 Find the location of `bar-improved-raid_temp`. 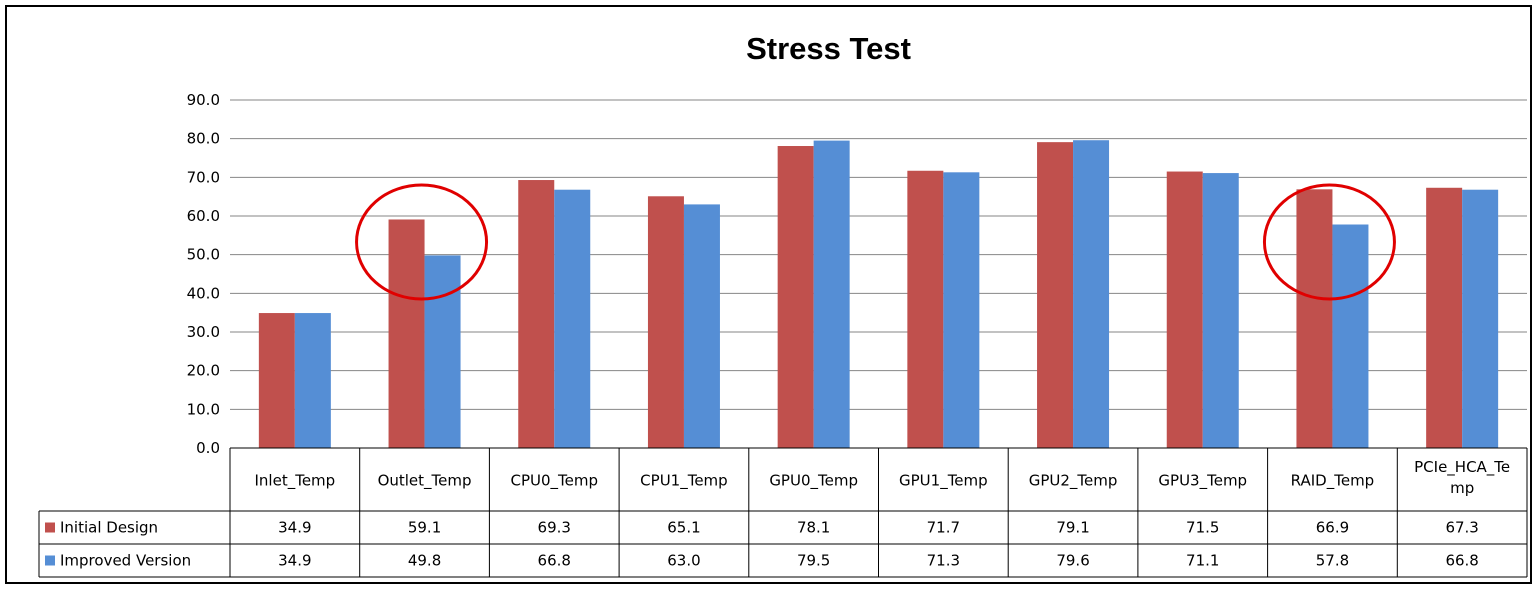

bar-improved-raid_temp is located at coordinates (1350, 336).